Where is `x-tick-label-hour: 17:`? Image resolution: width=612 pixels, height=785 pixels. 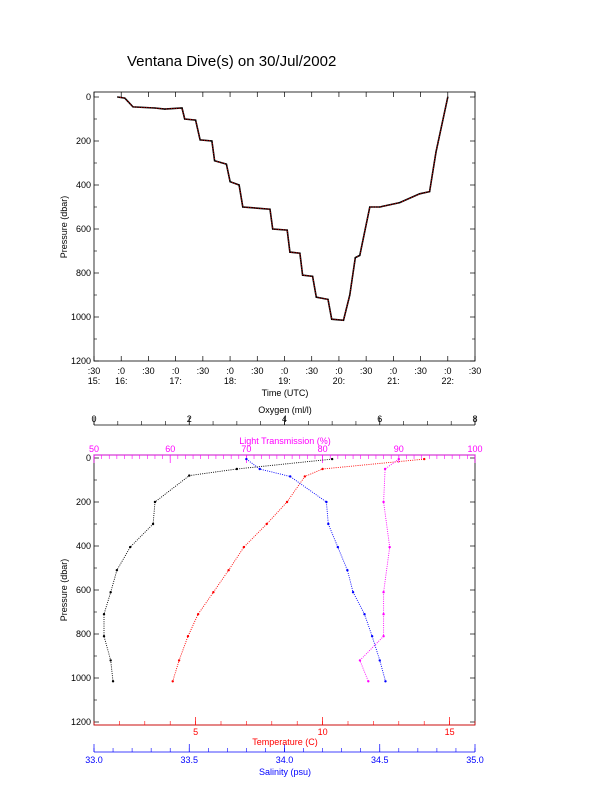
x-tick-label-hour: 17: is located at coordinates (175, 381).